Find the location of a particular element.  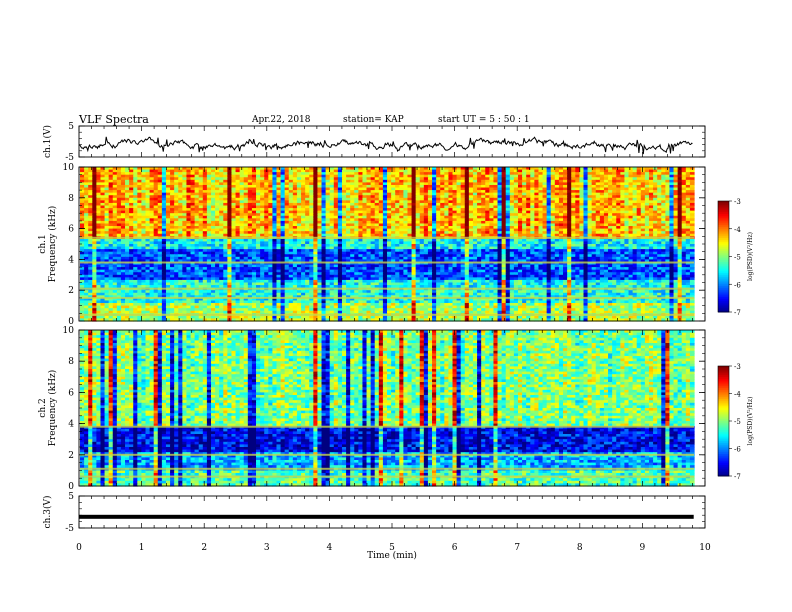

x-tick-label: 3 is located at coordinates (267, 548).